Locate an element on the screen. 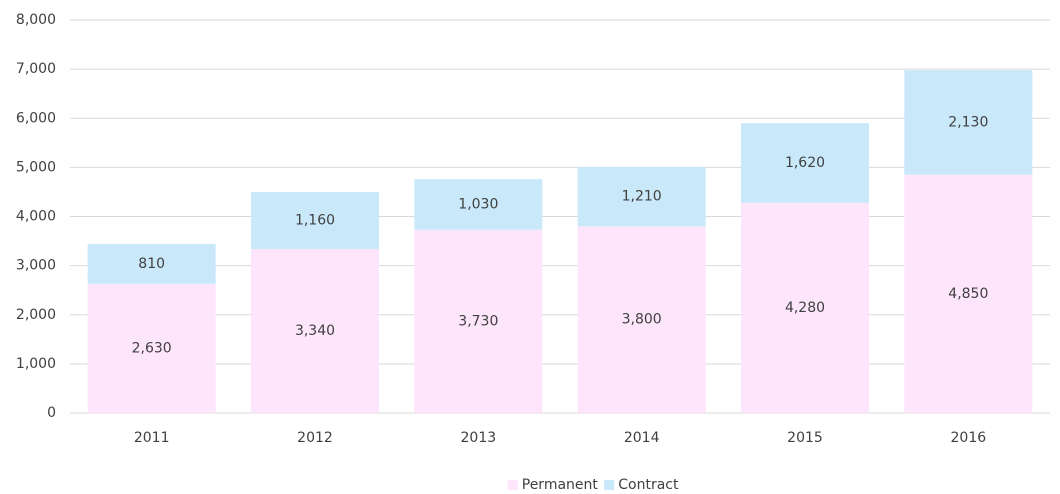 Image resolution: width=1060 pixels, height=494 pixels. data-label: 2,630 is located at coordinates (152, 348).